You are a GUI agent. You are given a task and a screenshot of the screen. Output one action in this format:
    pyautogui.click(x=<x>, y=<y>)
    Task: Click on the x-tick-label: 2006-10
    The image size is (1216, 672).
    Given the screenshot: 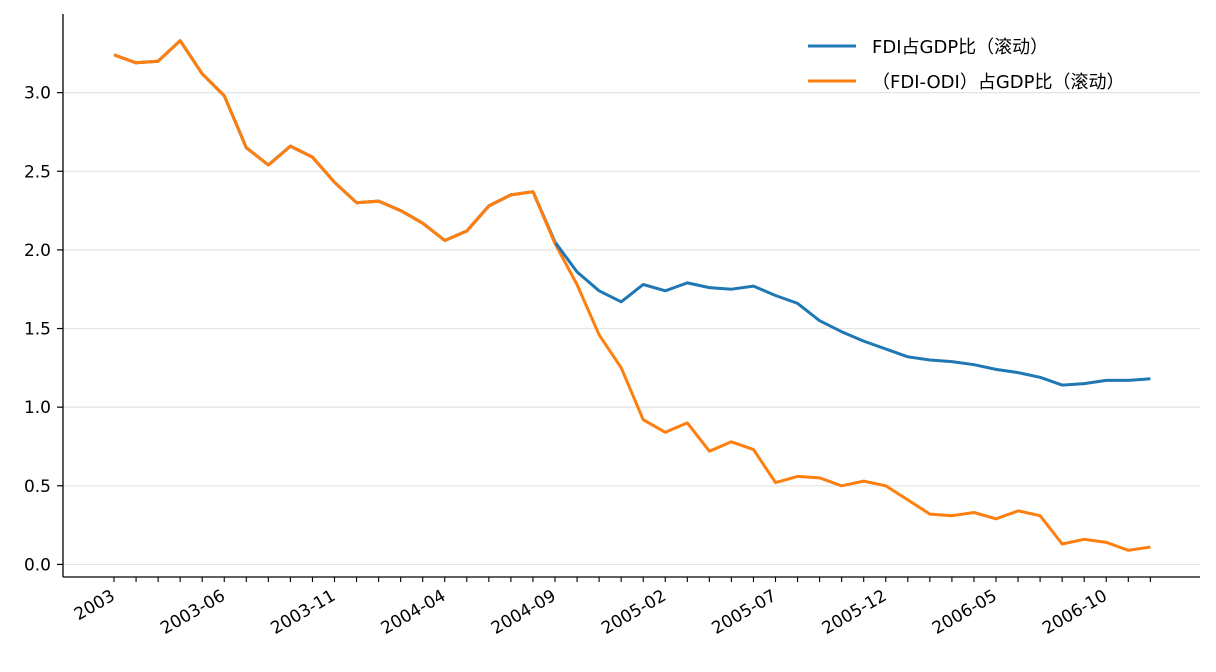 What is the action you would take?
    pyautogui.click(x=1075, y=612)
    